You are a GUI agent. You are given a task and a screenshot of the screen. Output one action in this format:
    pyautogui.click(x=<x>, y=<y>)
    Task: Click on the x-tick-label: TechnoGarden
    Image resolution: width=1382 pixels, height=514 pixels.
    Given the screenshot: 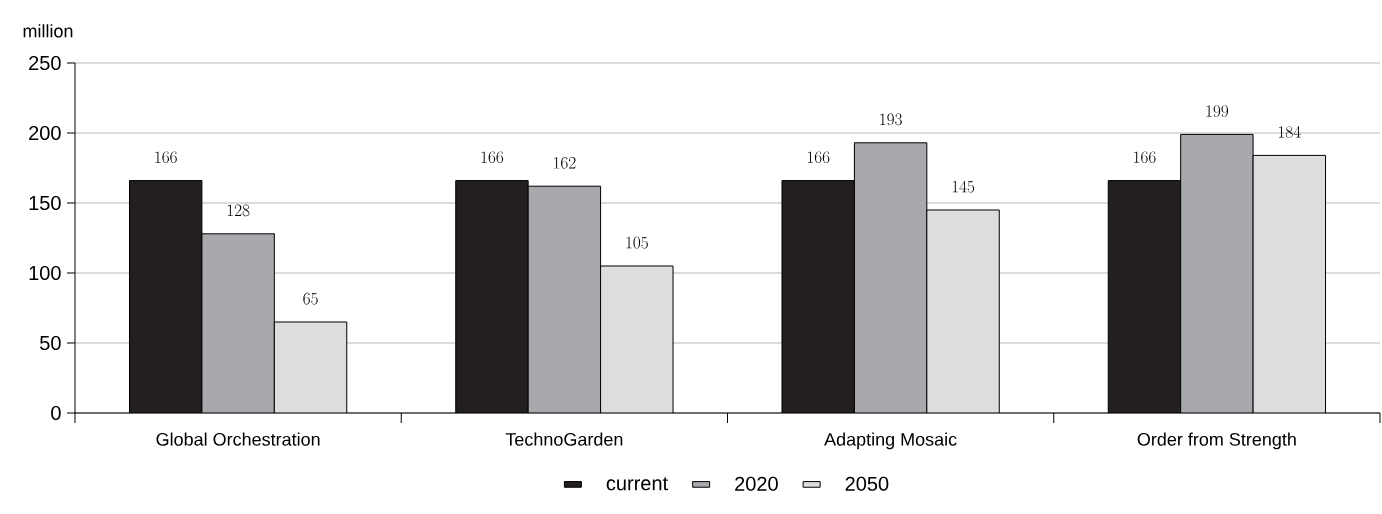 What is the action you would take?
    pyautogui.click(x=564, y=439)
    